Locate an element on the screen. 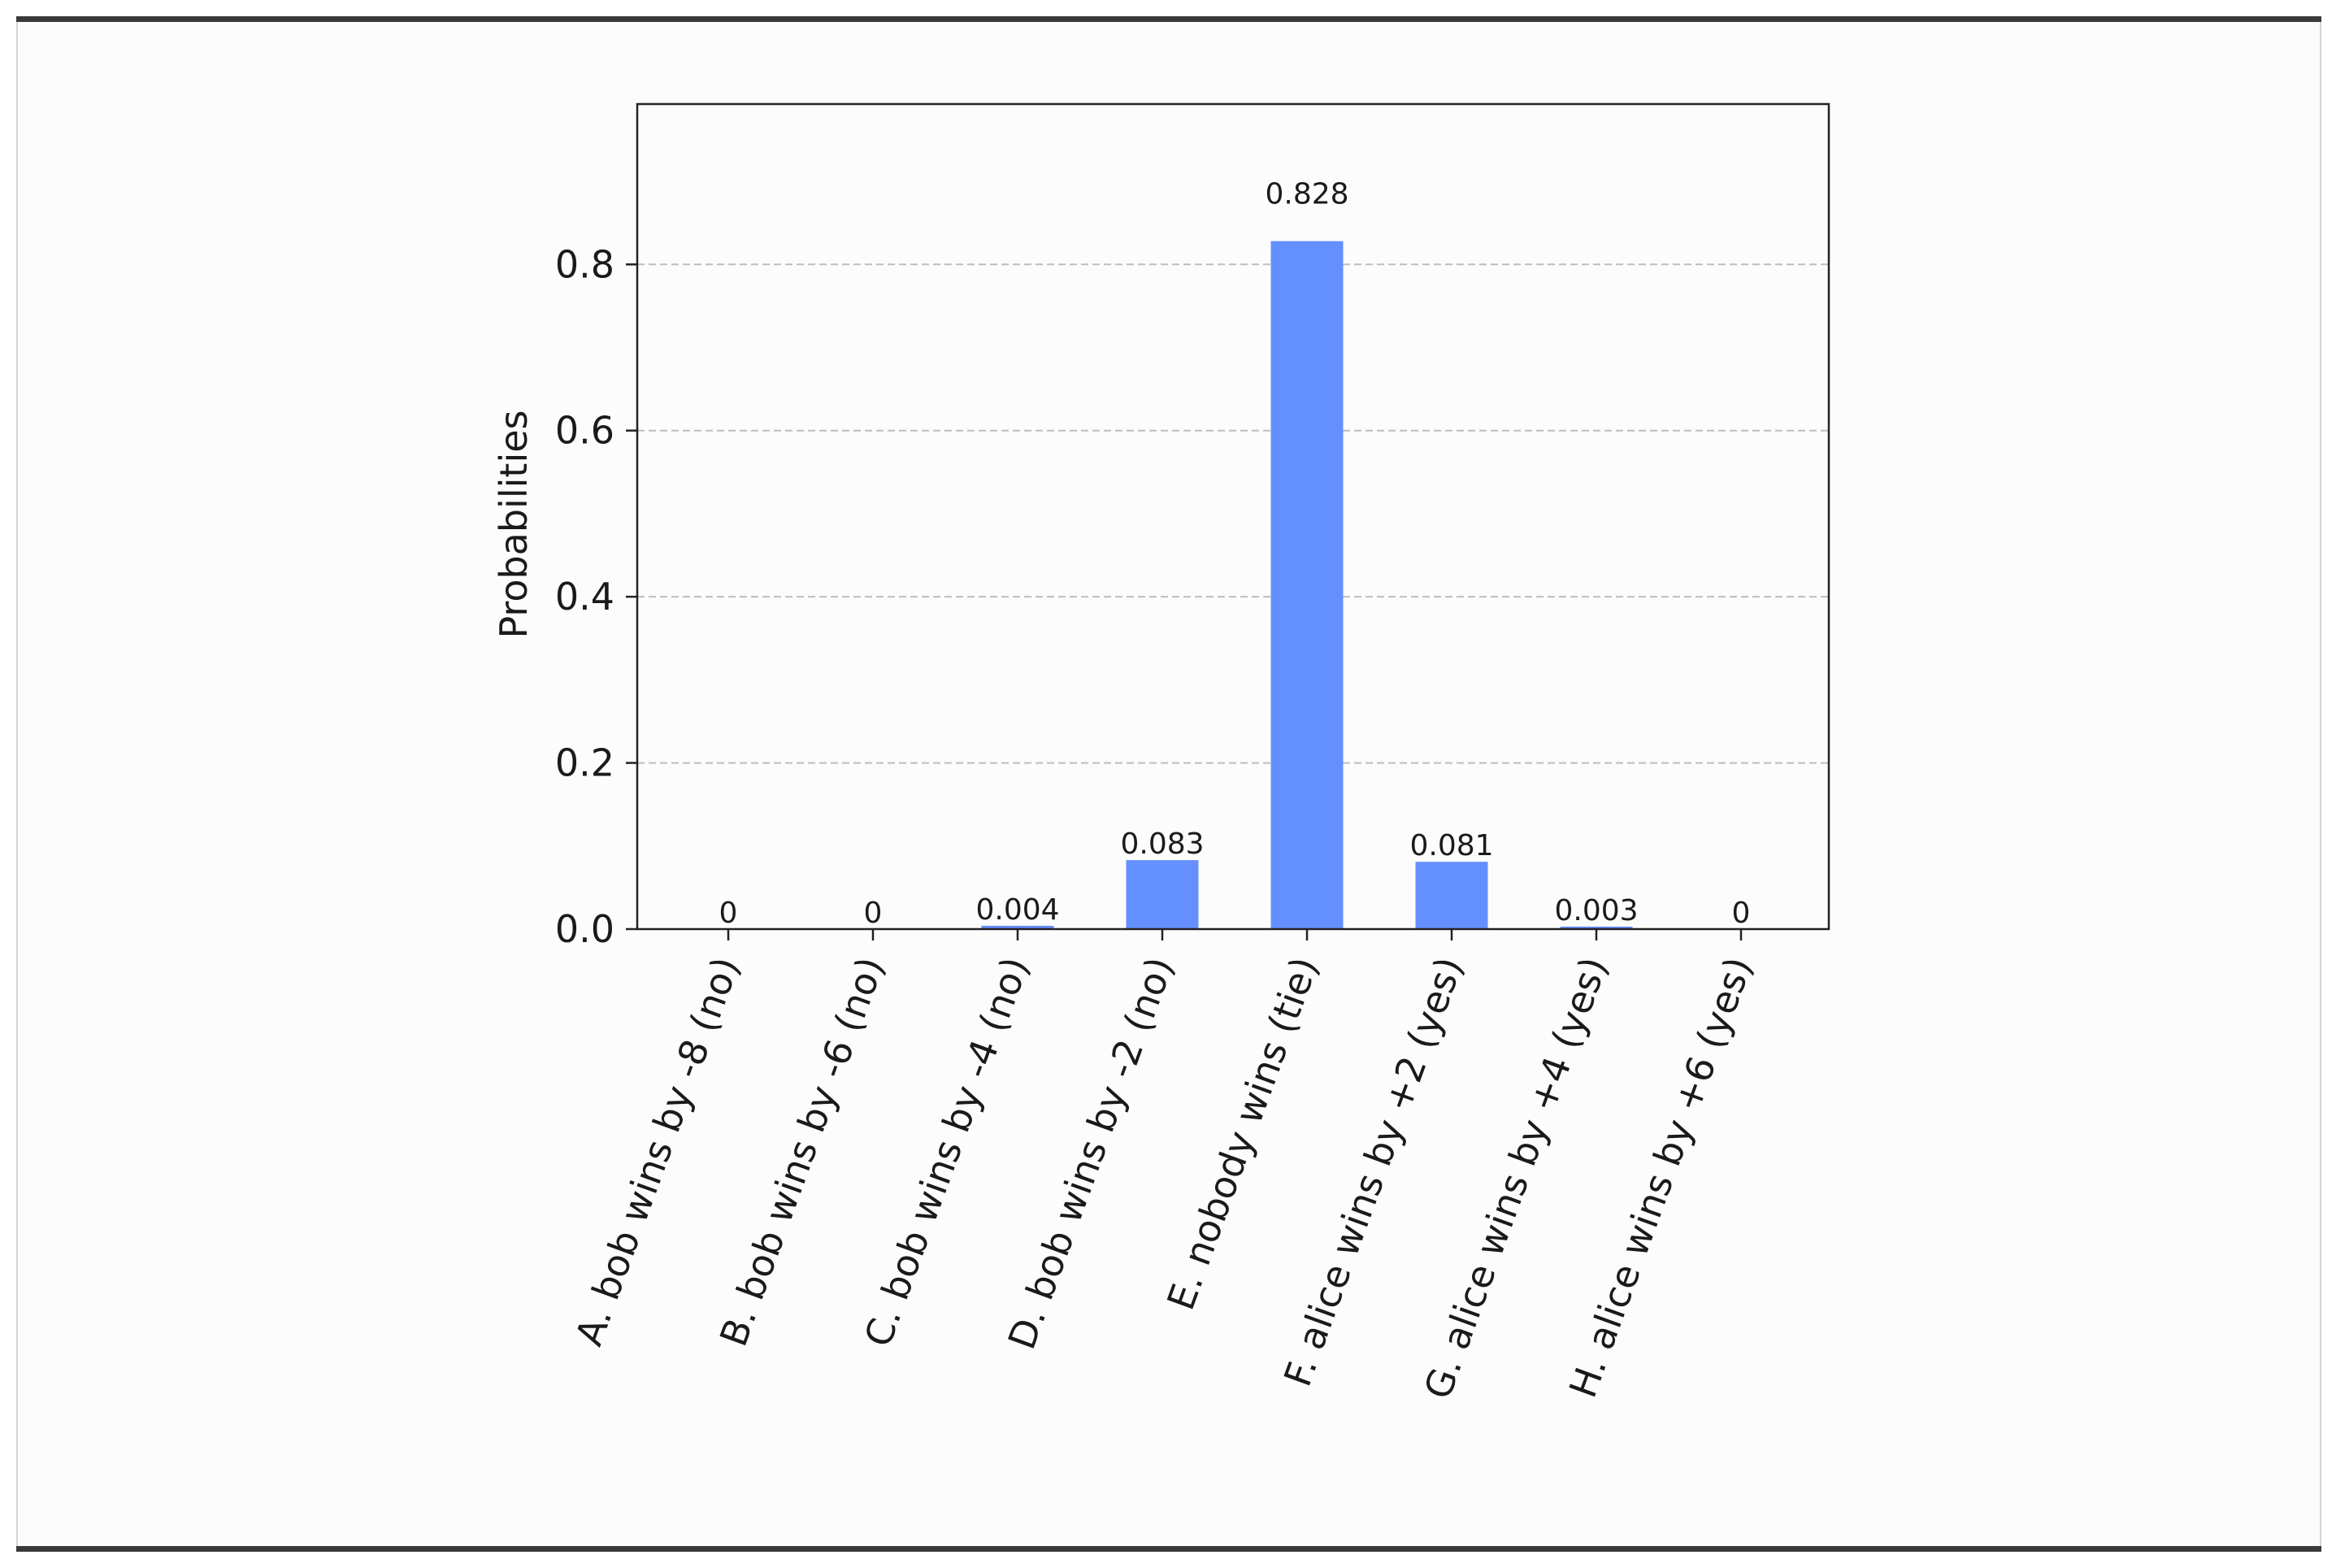  data-label: 0.083 is located at coordinates (1162, 844).